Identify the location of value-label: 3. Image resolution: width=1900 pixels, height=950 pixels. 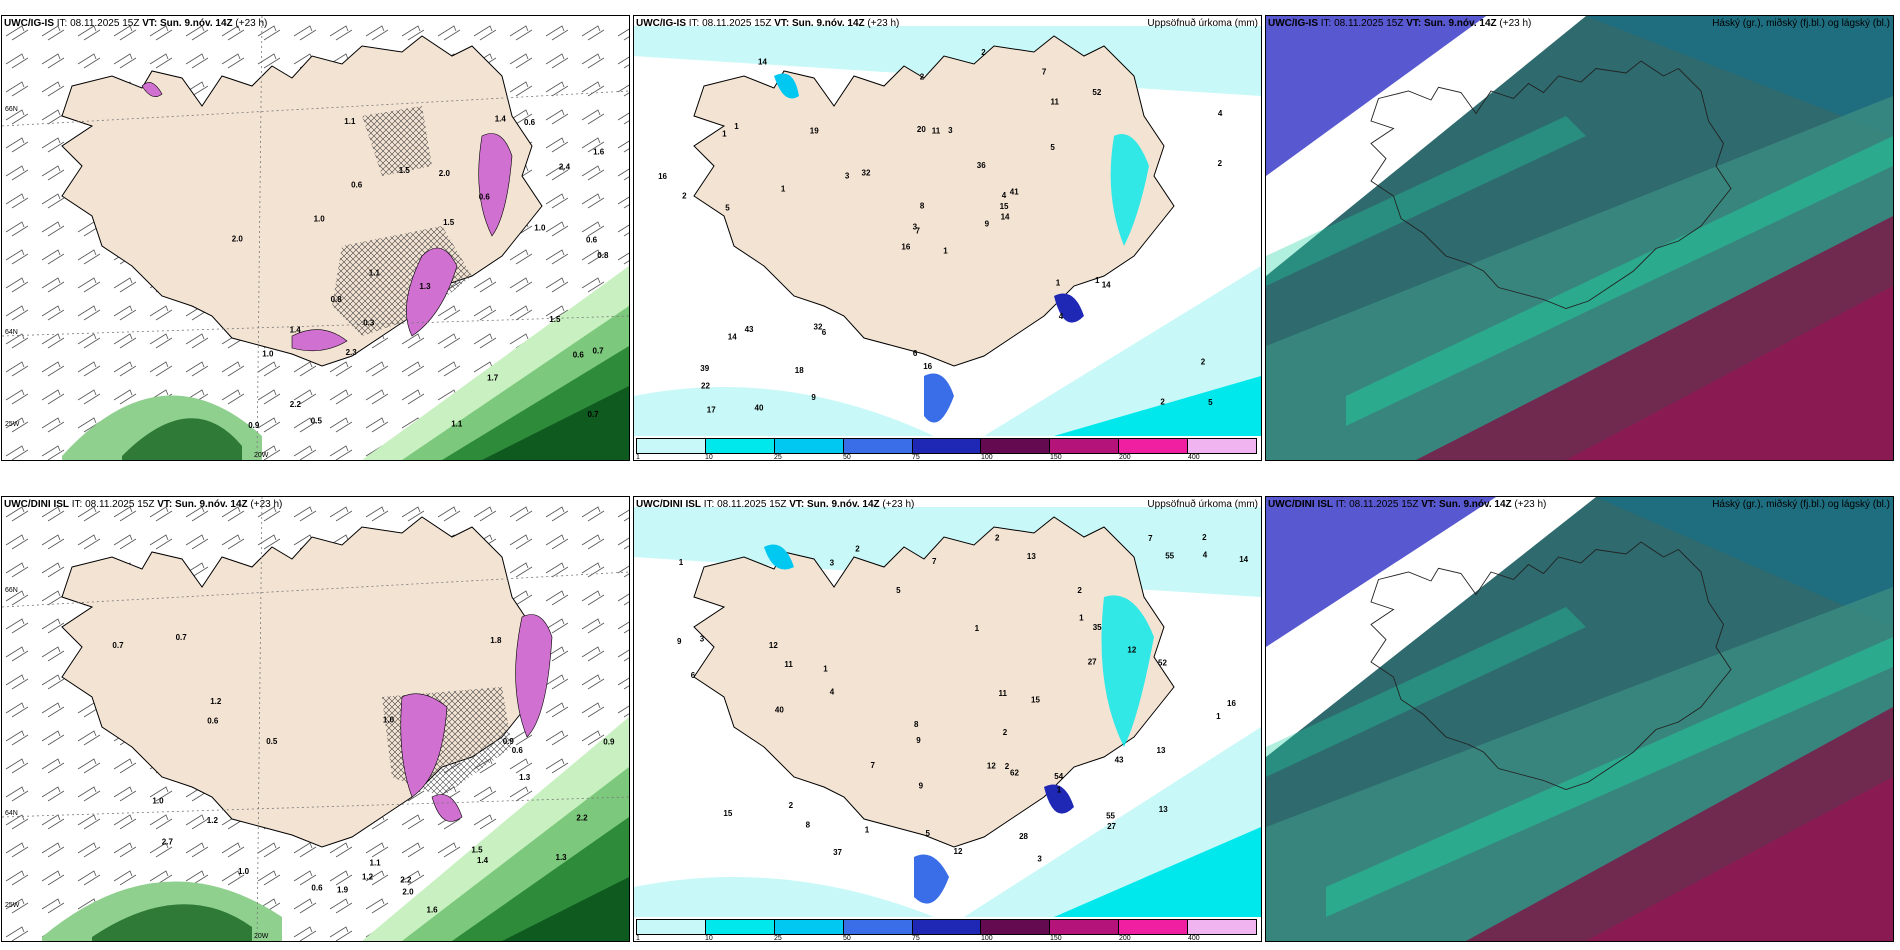
(1039, 859).